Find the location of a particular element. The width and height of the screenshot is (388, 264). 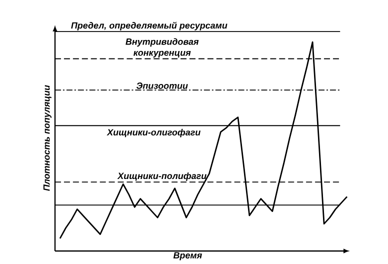

y-axis-title: Плотность популяции is located at coordinates (47, 138).